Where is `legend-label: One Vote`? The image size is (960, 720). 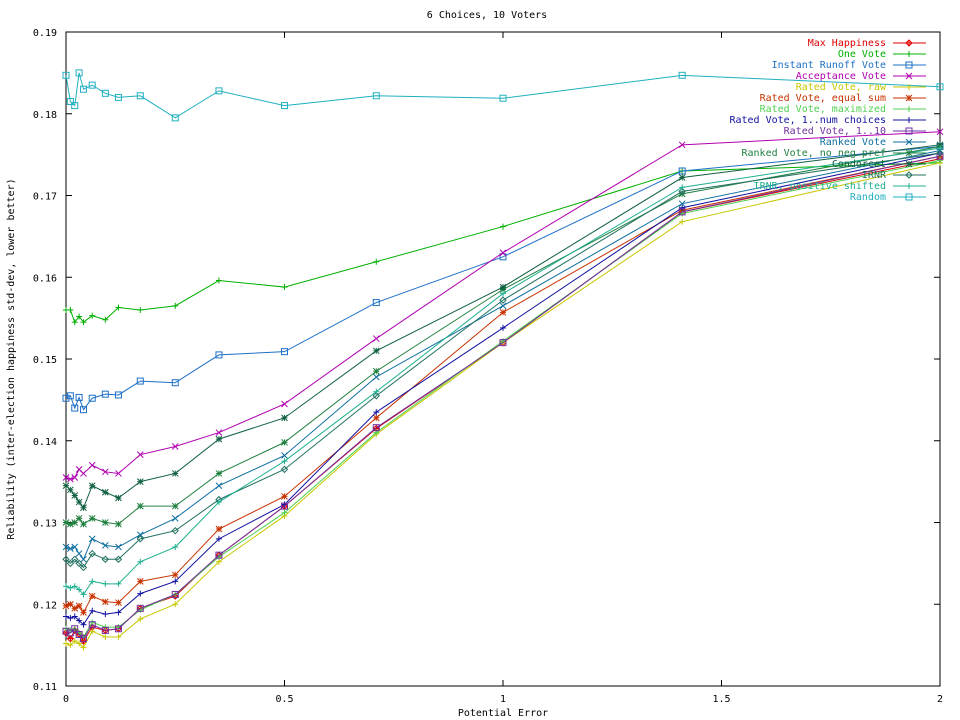
legend-label: One Vote is located at coordinates (862, 54).